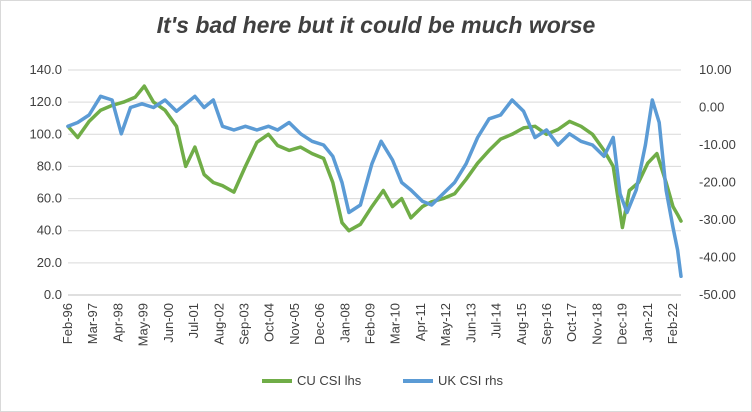 This screenshot has height=412, width=752. Describe the element at coordinates (319, 324) in the screenshot. I see `x-tick-label: Dec-06` at that location.